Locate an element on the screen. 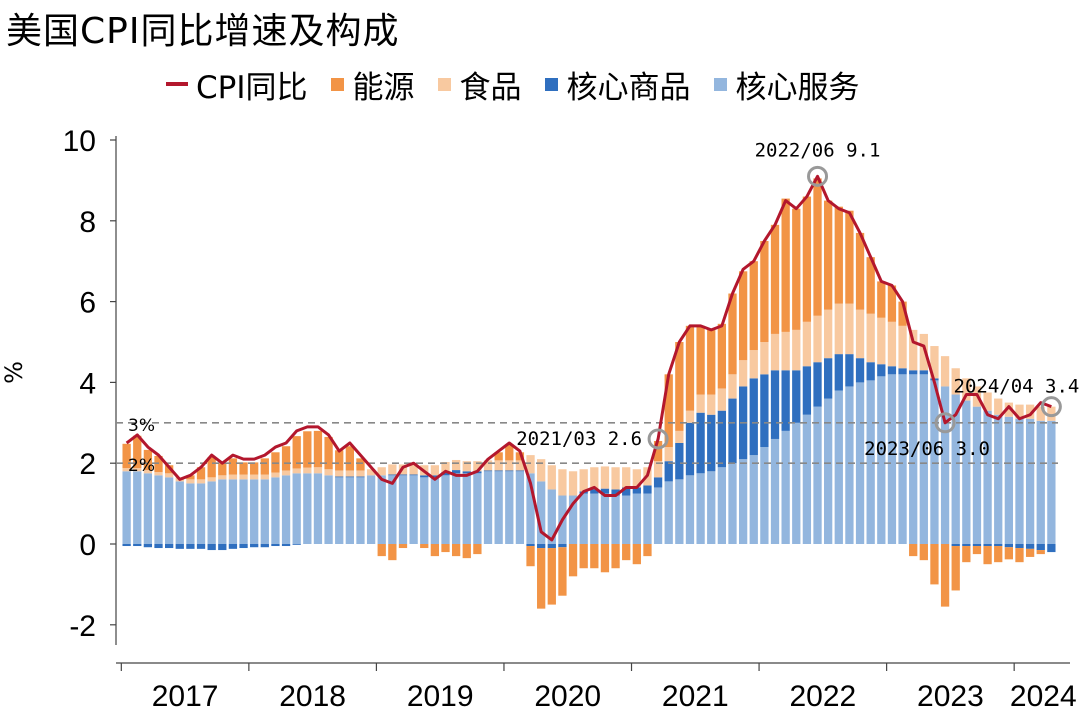 The width and height of the screenshot is (1080, 715). y-tick-label: 2 is located at coordinates (87, 464).